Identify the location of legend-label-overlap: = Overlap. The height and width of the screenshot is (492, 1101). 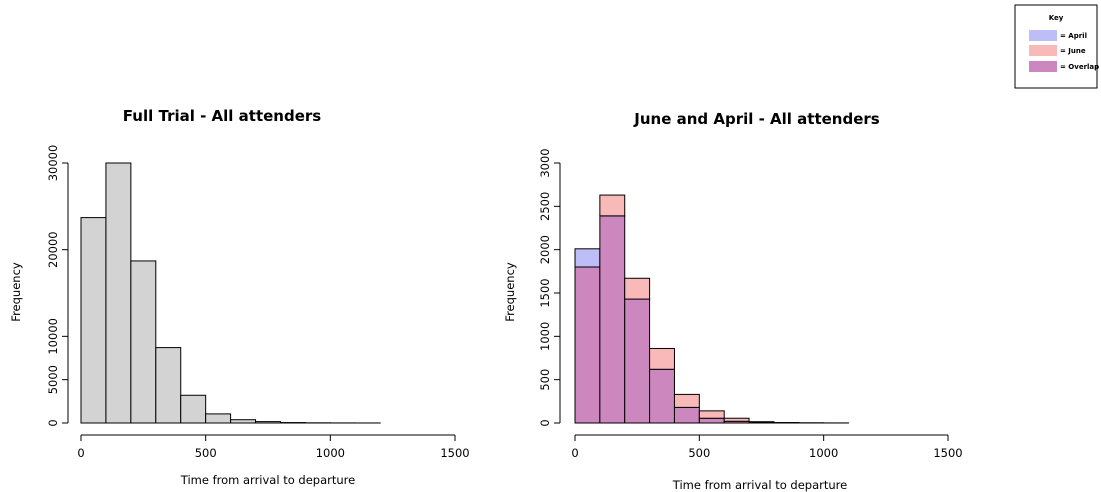
(1079, 67).